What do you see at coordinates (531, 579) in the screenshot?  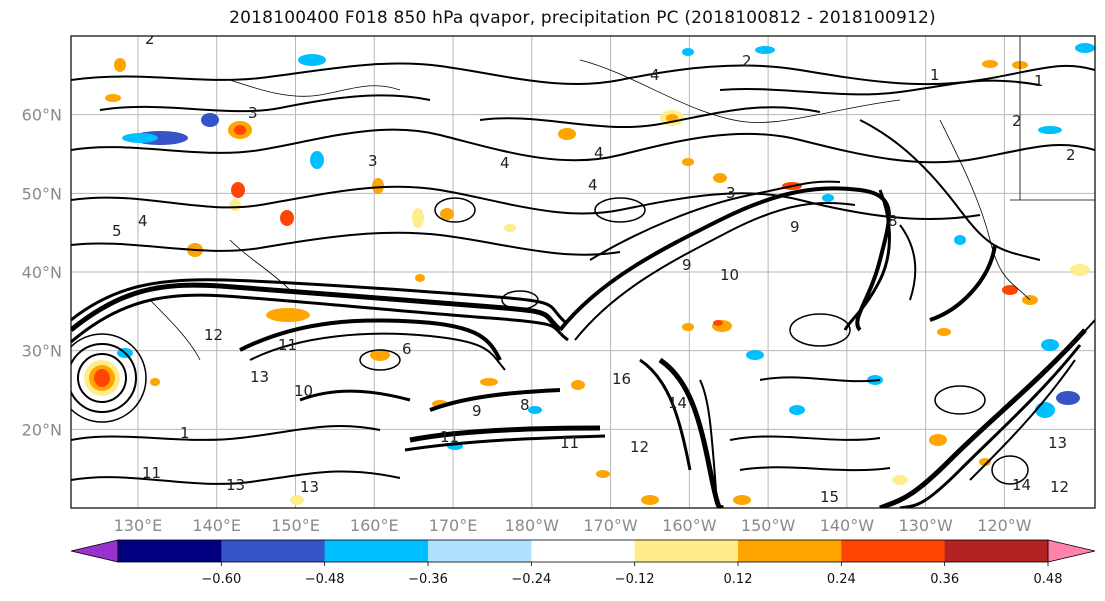 I see `colorbar-tick-label: −0.24` at bounding box center [531, 579].